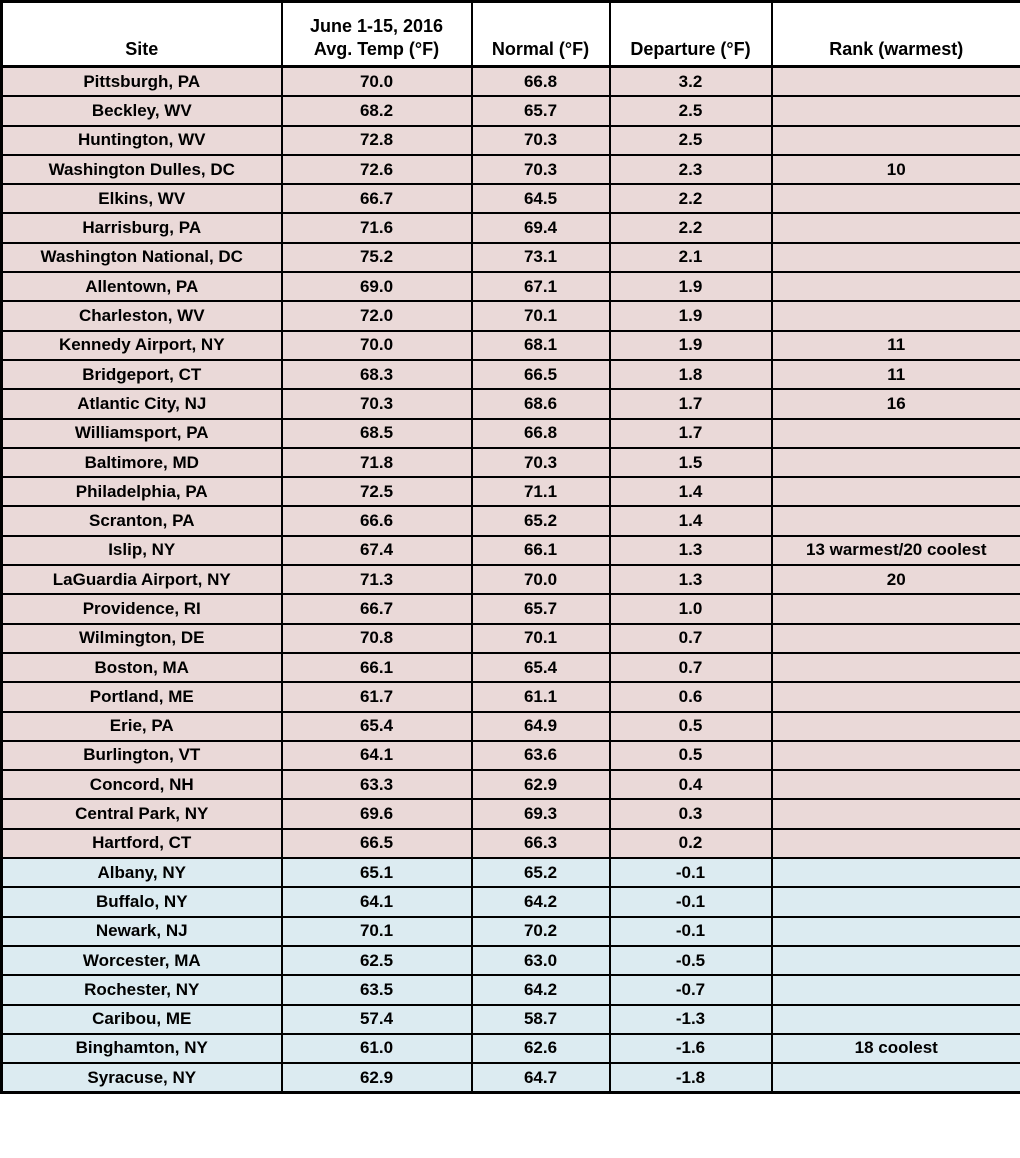 The height and width of the screenshot is (1158, 1020). I want to click on avg-temp-cell: 71.8, so click(376, 462).